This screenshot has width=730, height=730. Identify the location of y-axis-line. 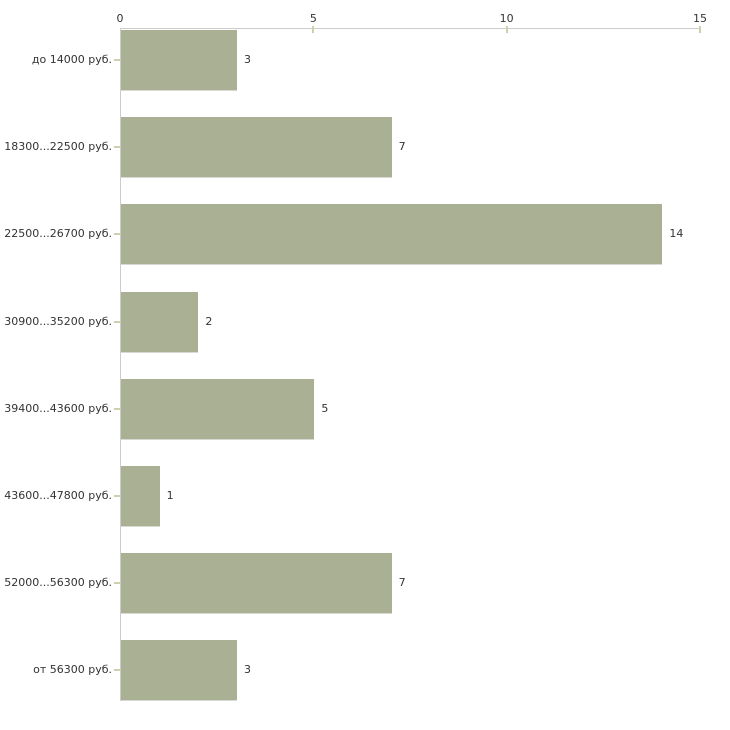
(120, 365).